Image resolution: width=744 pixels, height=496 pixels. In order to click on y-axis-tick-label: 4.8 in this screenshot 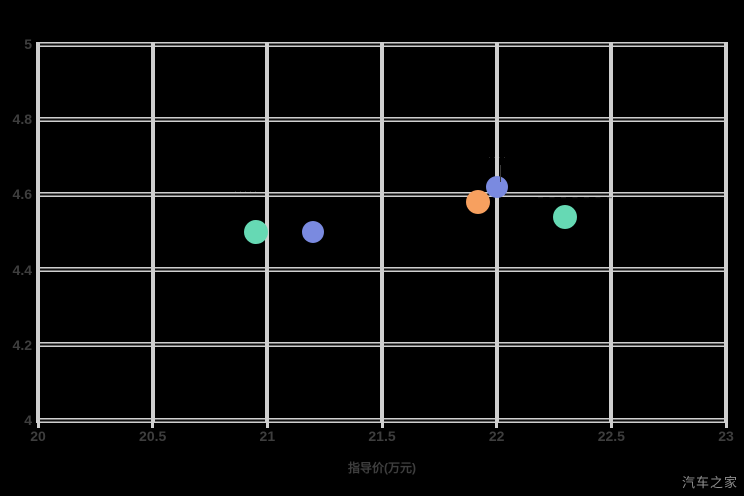, I will do `click(22, 119)`.